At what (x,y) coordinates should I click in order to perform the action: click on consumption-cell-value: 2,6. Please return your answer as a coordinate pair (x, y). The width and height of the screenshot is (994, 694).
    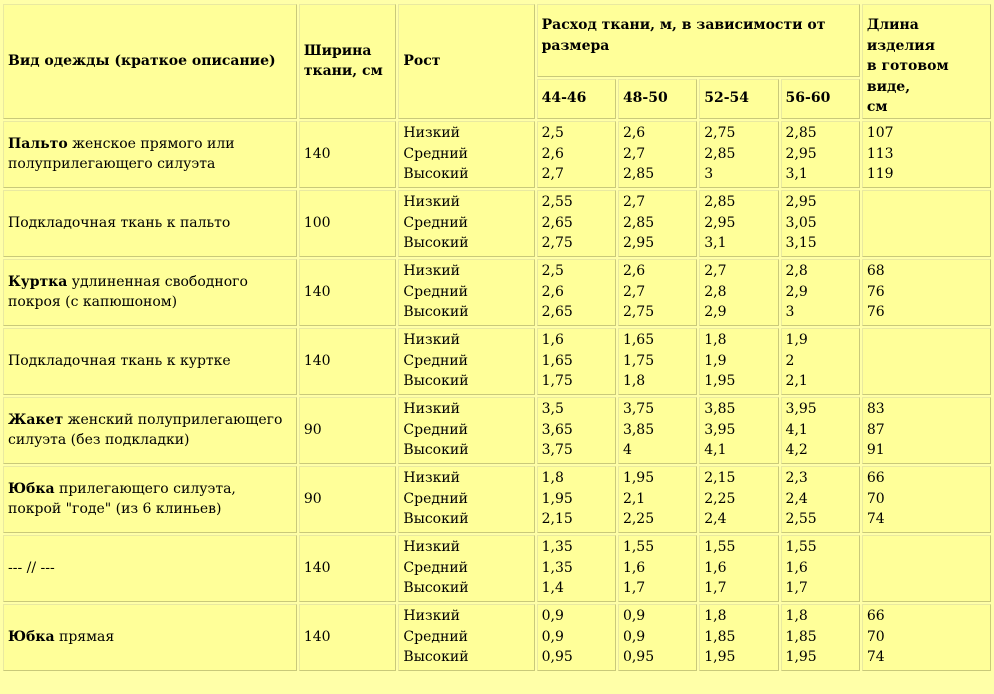
    Looking at the image, I should click on (634, 271).